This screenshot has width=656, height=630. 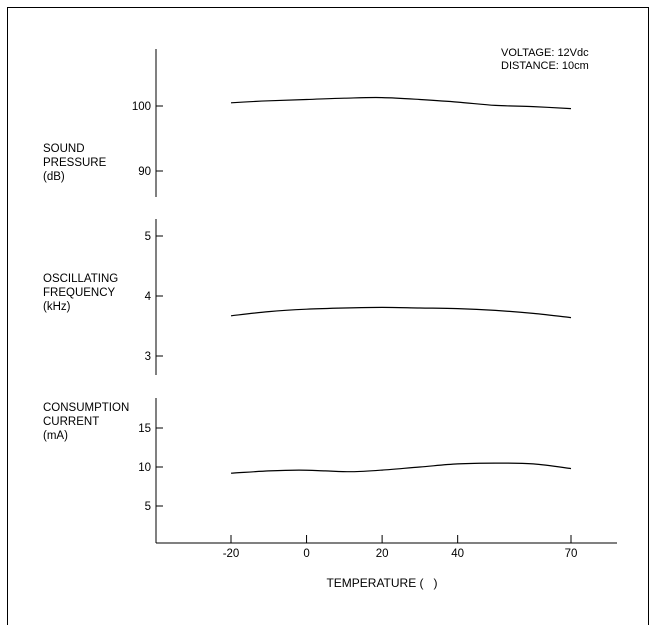 I want to click on y-axis-label: CONSUMPTION, so click(x=86, y=408).